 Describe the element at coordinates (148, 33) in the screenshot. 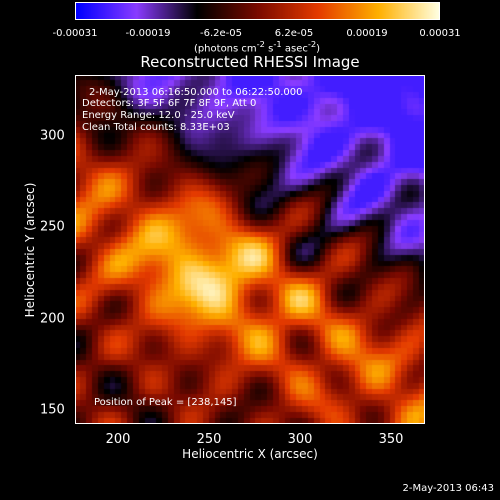

I see `colorbar-tick-label: -0.00019` at that location.